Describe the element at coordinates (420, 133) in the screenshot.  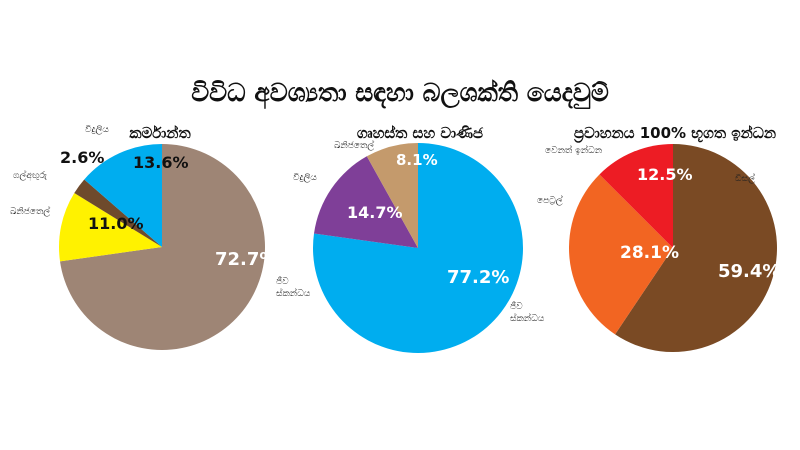
I see `chart-title-household-commercial: ගෘහස්ත සහ වාණිජ` at that location.